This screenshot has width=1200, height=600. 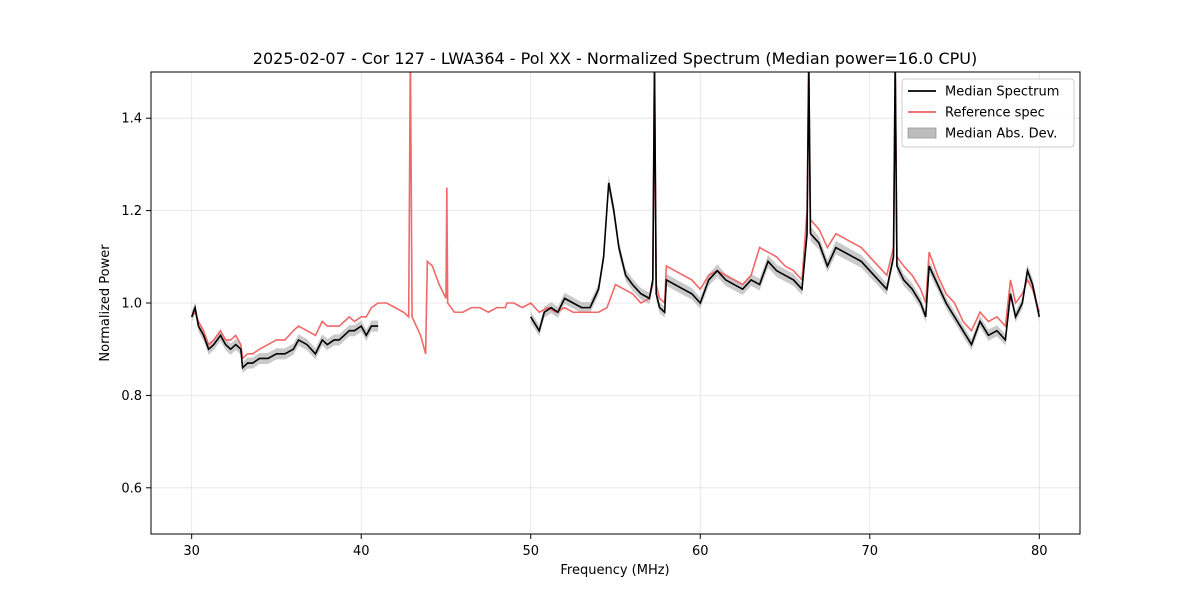 I want to click on legend-label: Reference spec, so click(x=995, y=113).